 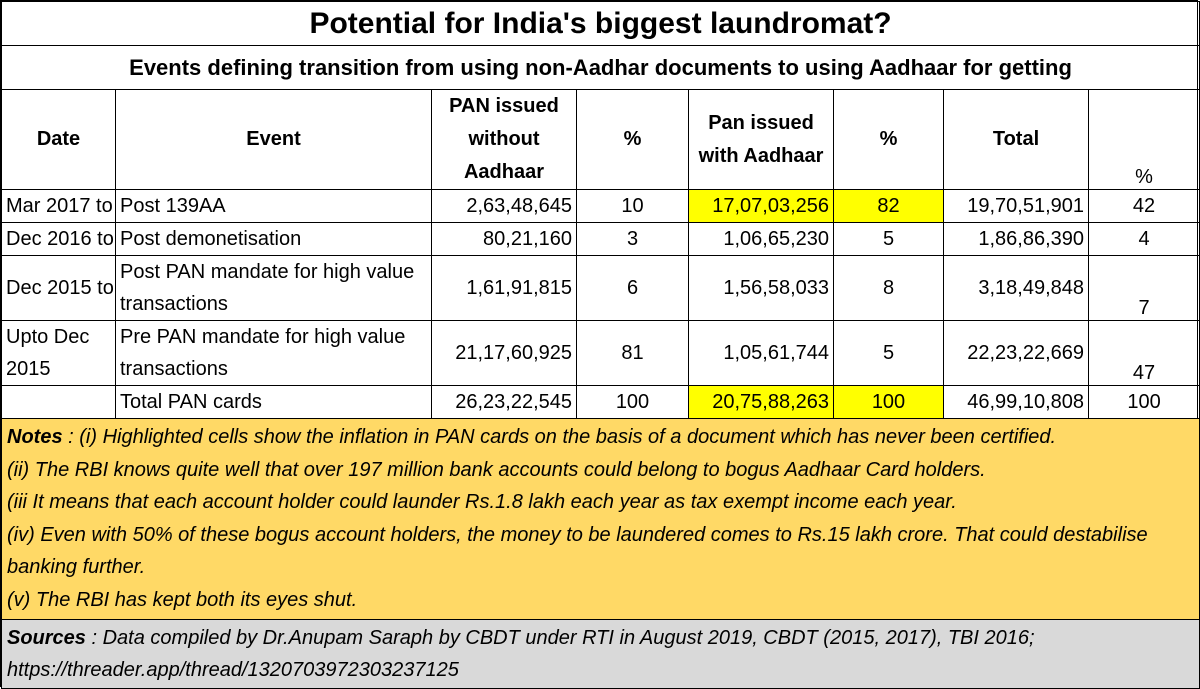 What do you see at coordinates (632, 288) in the screenshot?
I see `cell-pct1: 6` at bounding box center [632, 288].